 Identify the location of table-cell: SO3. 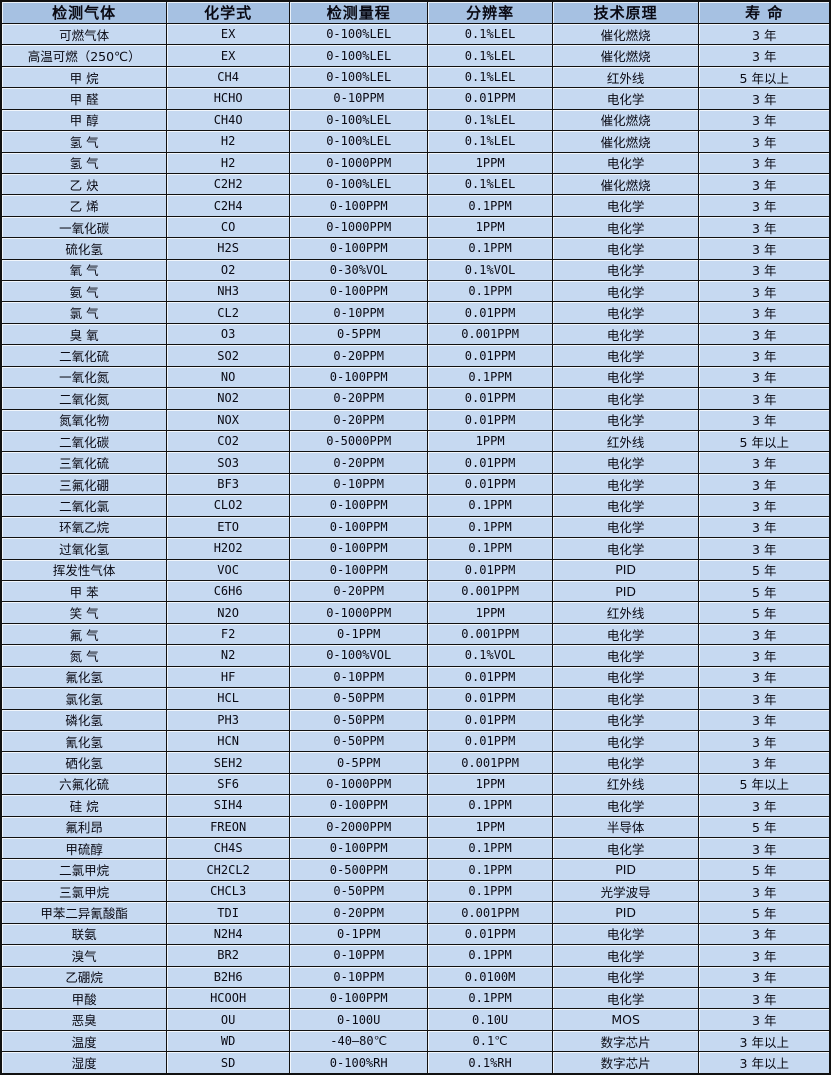
(228, 462).